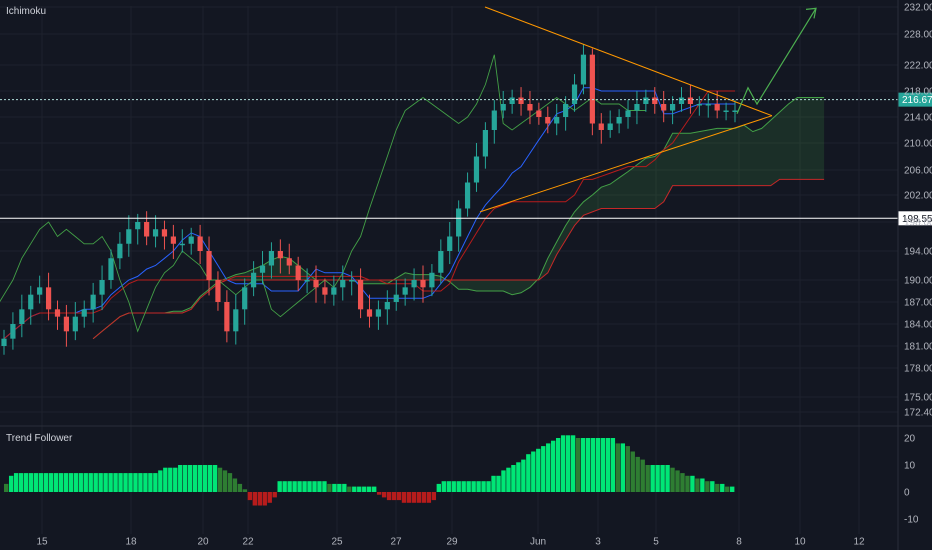 Image resolution: width=932 pixels, height=550 pixels. Describe the element at coordinates (811, 13) in the screenshot. I see `arrow-head` at that location.